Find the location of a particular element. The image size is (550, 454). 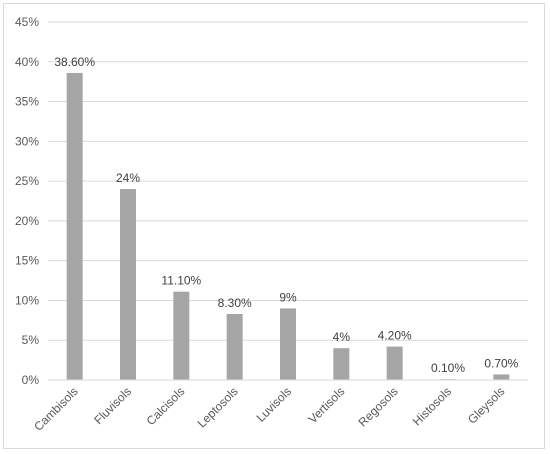

y-tick-label: 10% is located at coordinates (27, 300).